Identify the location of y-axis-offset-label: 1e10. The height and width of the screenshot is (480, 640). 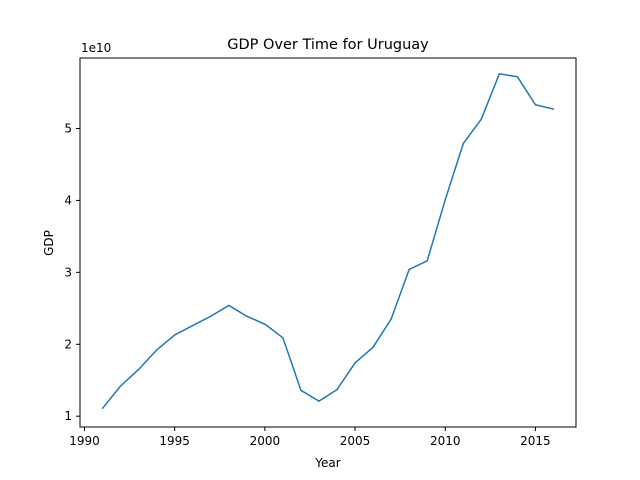
(96, 48).